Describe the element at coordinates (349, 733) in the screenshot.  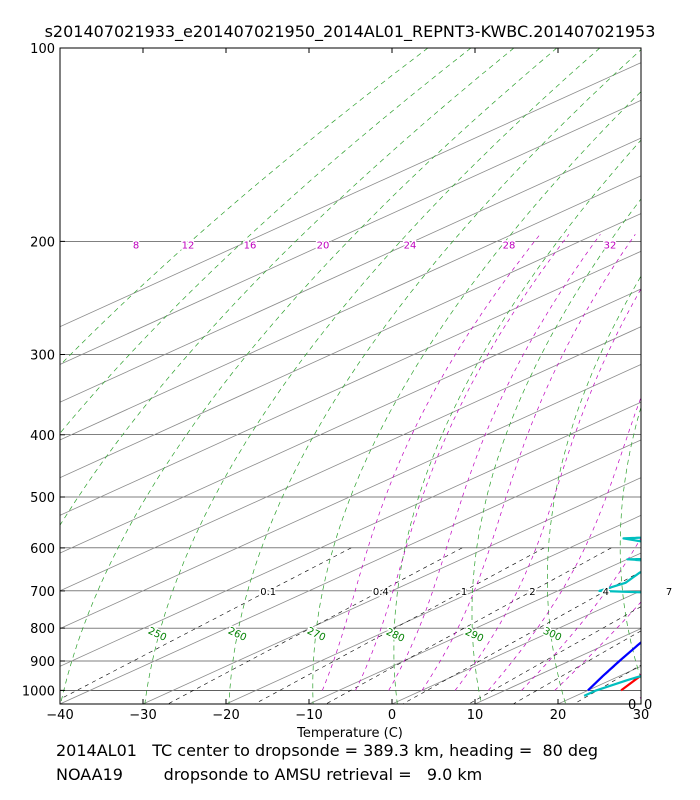
I see `x-axis-label: Temperature (C)` at that location.